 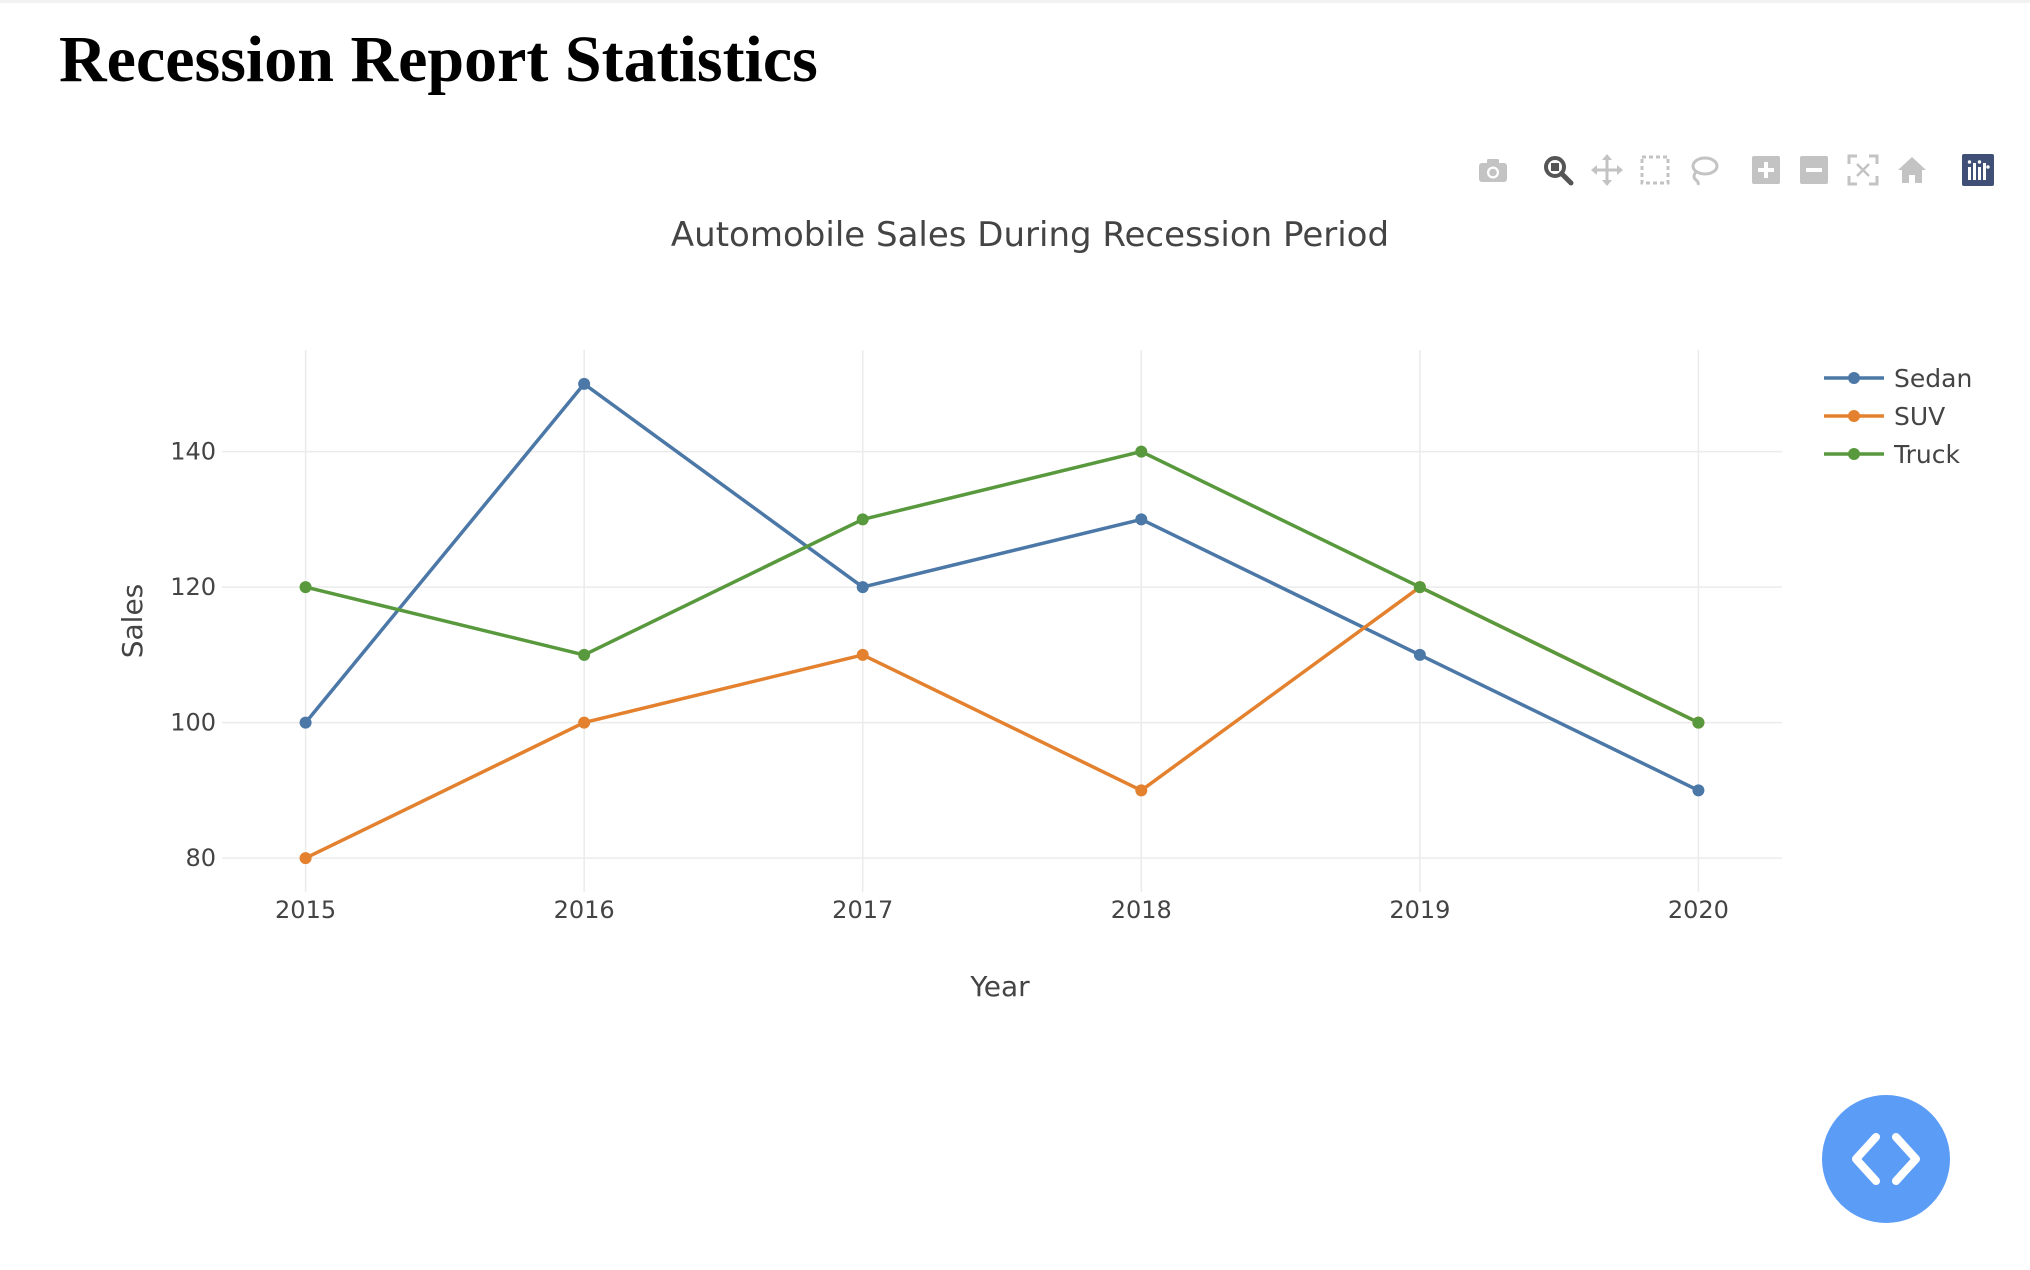 I want to click on box-select-icon, so click(x=1655, y=170).